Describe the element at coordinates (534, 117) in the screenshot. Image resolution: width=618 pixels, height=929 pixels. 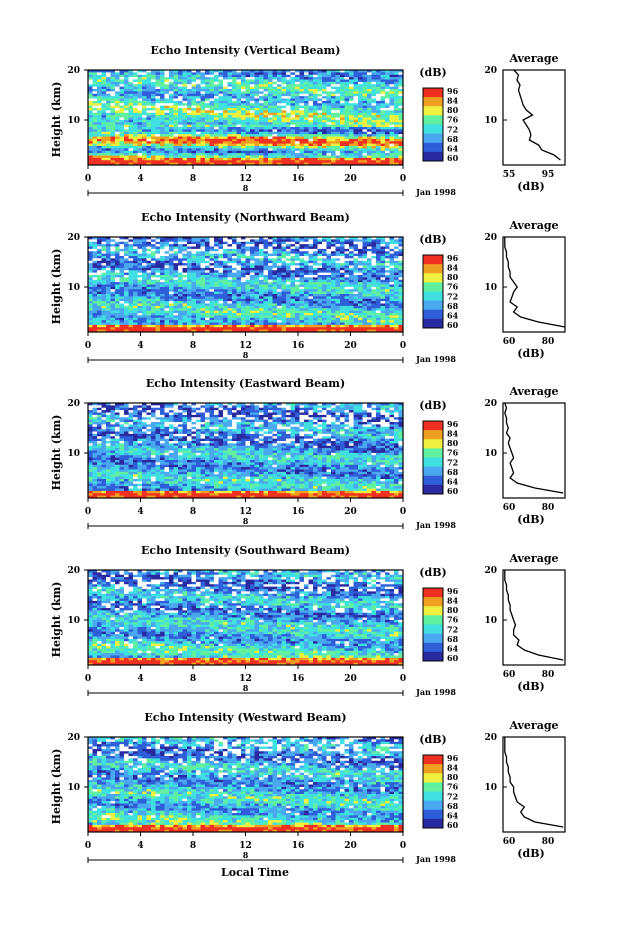
I see `avg-frame` at that location.